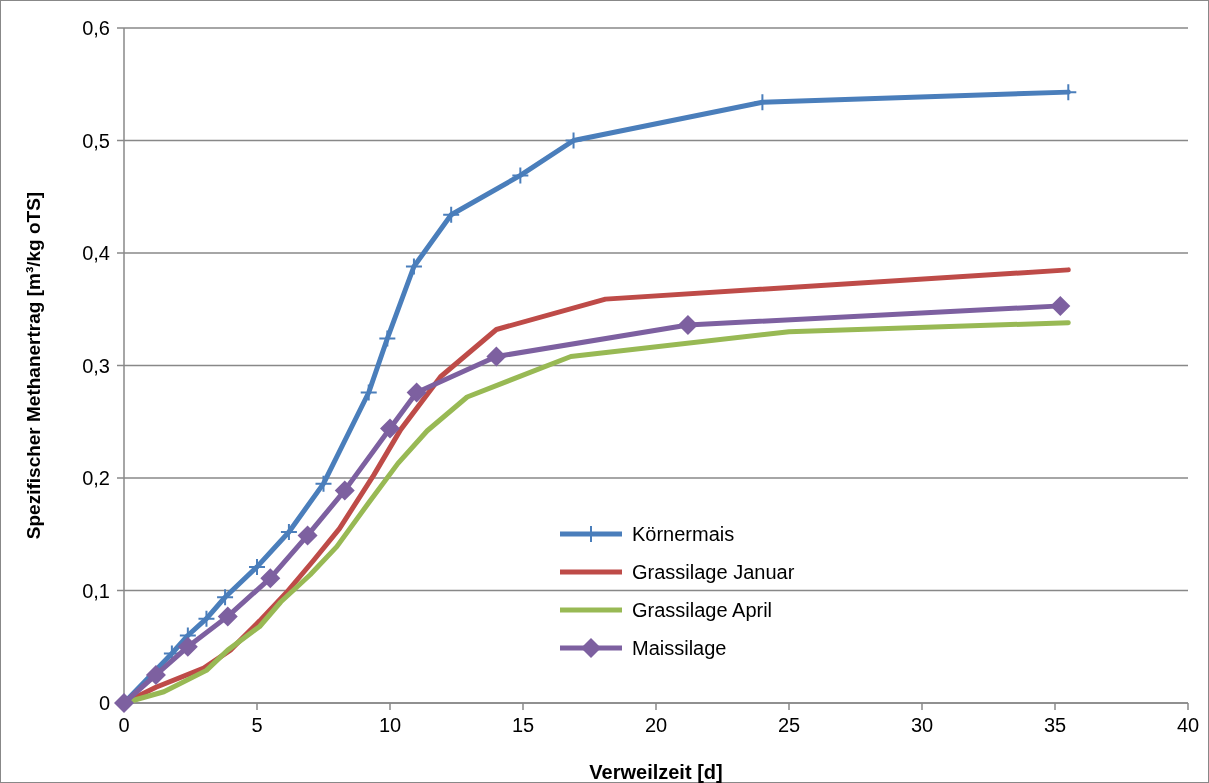  What do you see at coordinates (257, 725) in the screenshot?
I see `x-tick-label: 5` at bounding box center [257, 725].